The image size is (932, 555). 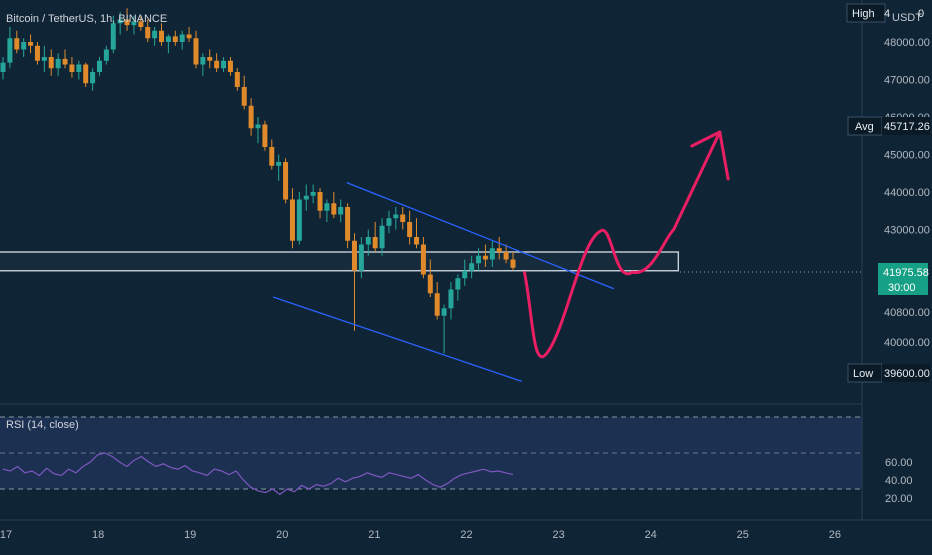 I want to click on rsi-tick-label: 40.00, so click(x=899, y=481).